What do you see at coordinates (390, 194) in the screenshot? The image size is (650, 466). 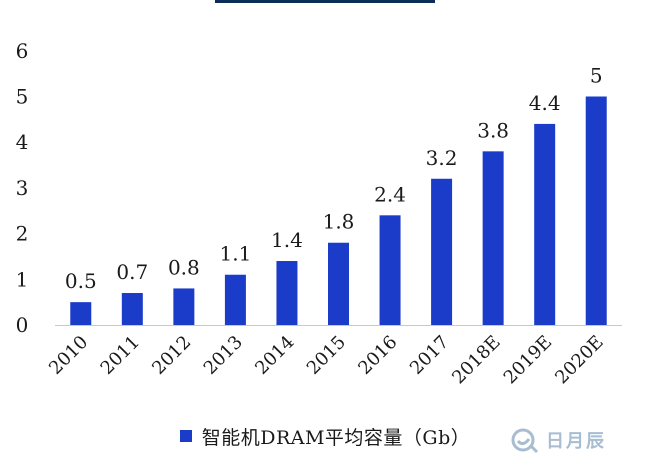 I see `data-label: 2.4` at bounding box center [390, 194].